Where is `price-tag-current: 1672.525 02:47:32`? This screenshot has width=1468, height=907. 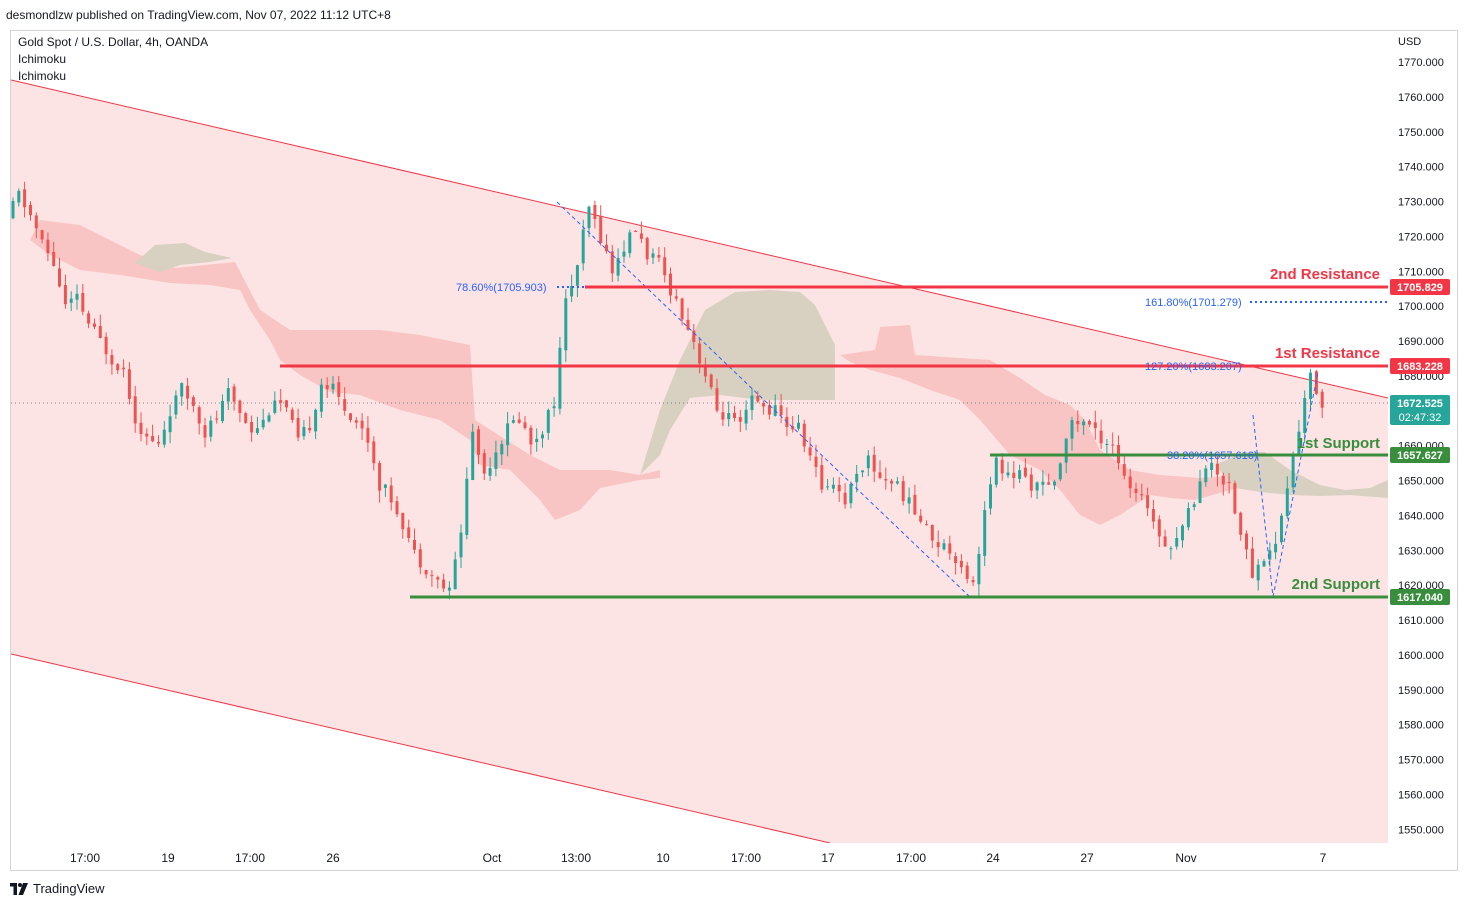
price-tag-current: 1672.525 02:47:32 is located at coordinates (1420, 410).